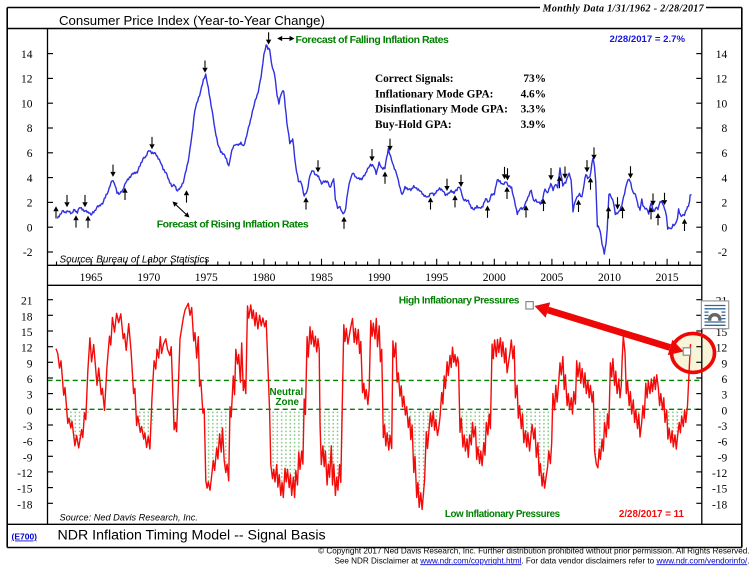 This screenshot has width=751, height=576. What do you see at coordinates (27, 302) in the screenshot?
I see `svg-text: 21` at bounding box center [27, 302].